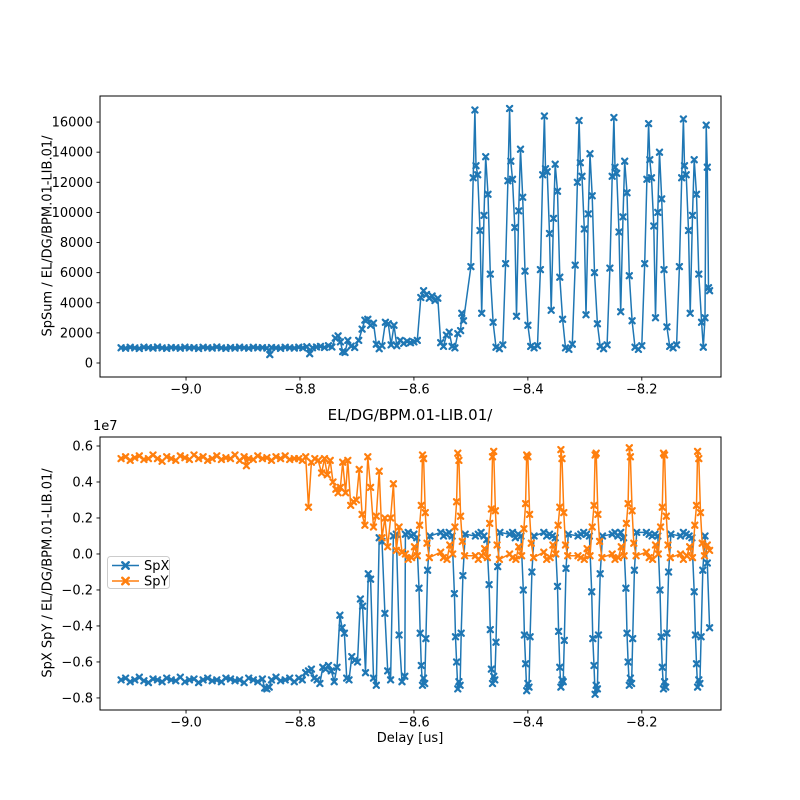 This screenshot has height=800, width=800. I want to click on y-tick-label: −0.6, so click(77, 662).